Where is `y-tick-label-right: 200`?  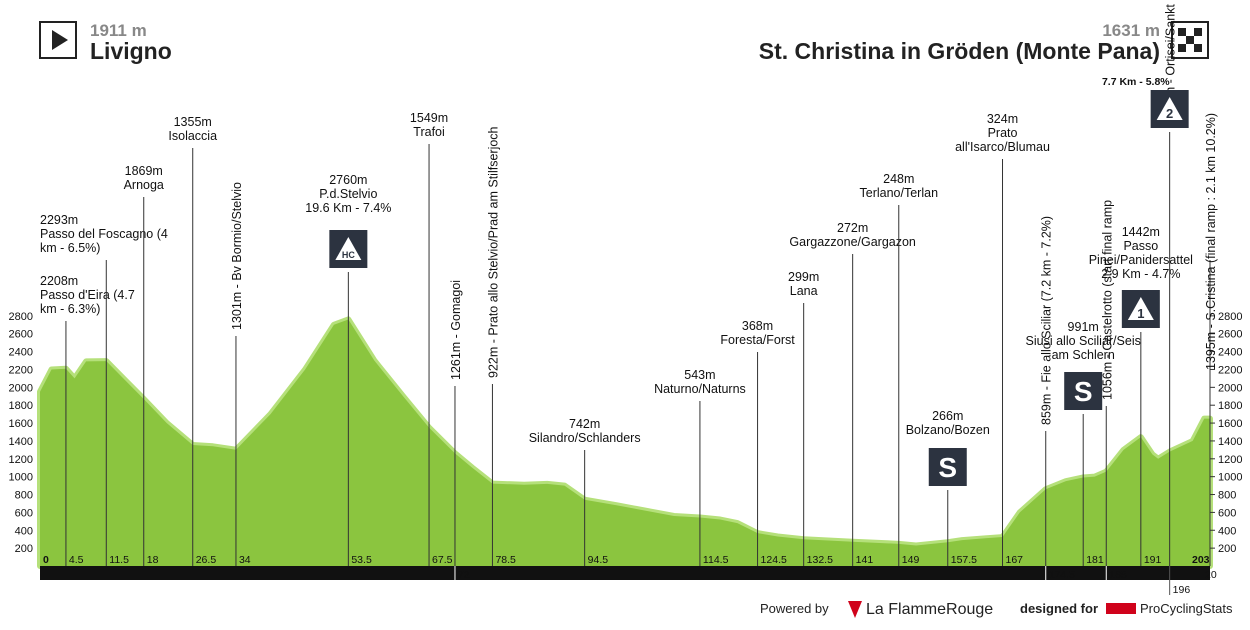 y-tick-label-right: 200 is located at coordinates (1227, 549).